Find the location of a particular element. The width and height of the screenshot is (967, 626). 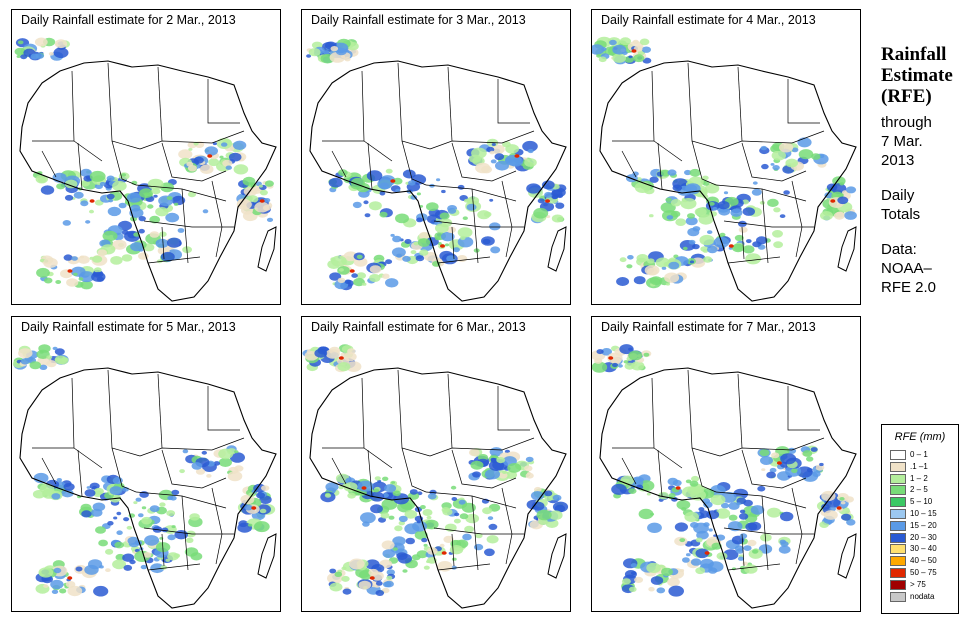

rainfall-map is located at coordinates (436, 474).